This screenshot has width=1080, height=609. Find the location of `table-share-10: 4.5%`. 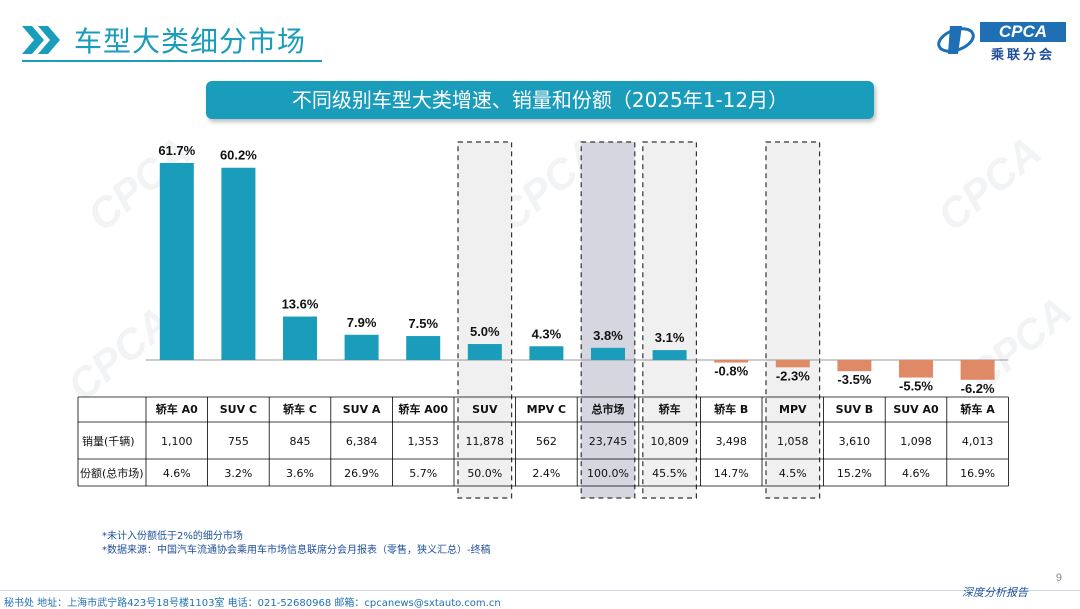

table-share-10: 4.5% is located at coordinates (793, 473).